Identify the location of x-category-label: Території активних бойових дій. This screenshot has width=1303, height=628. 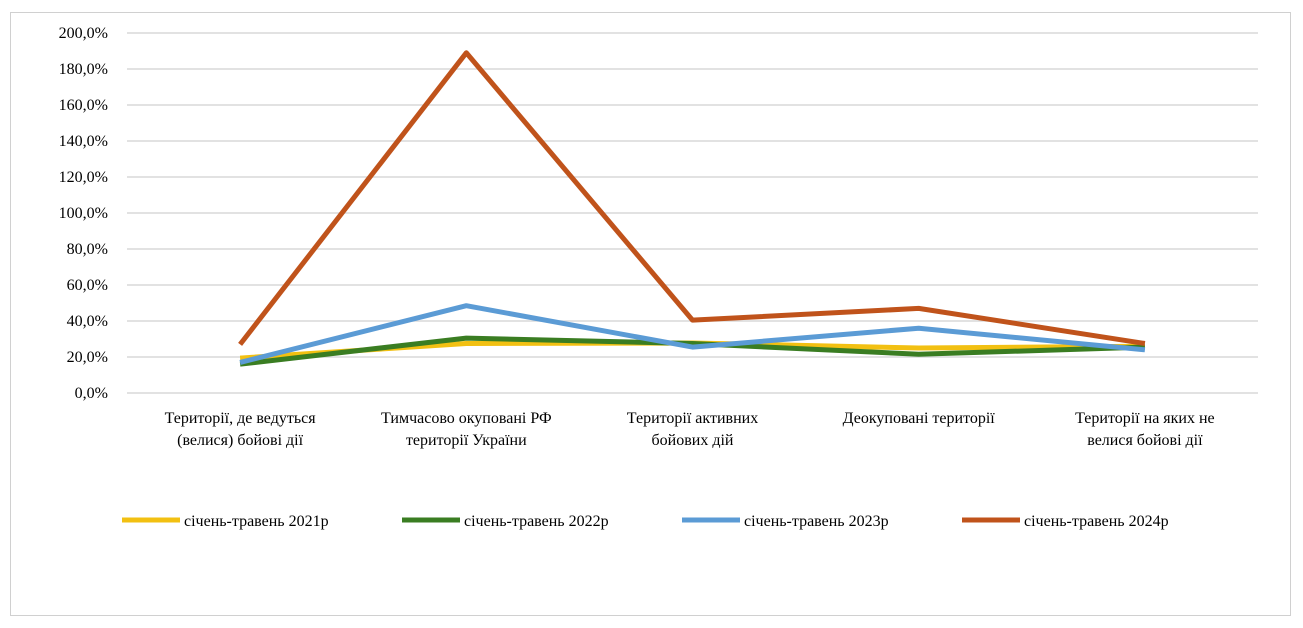
(692, 429).